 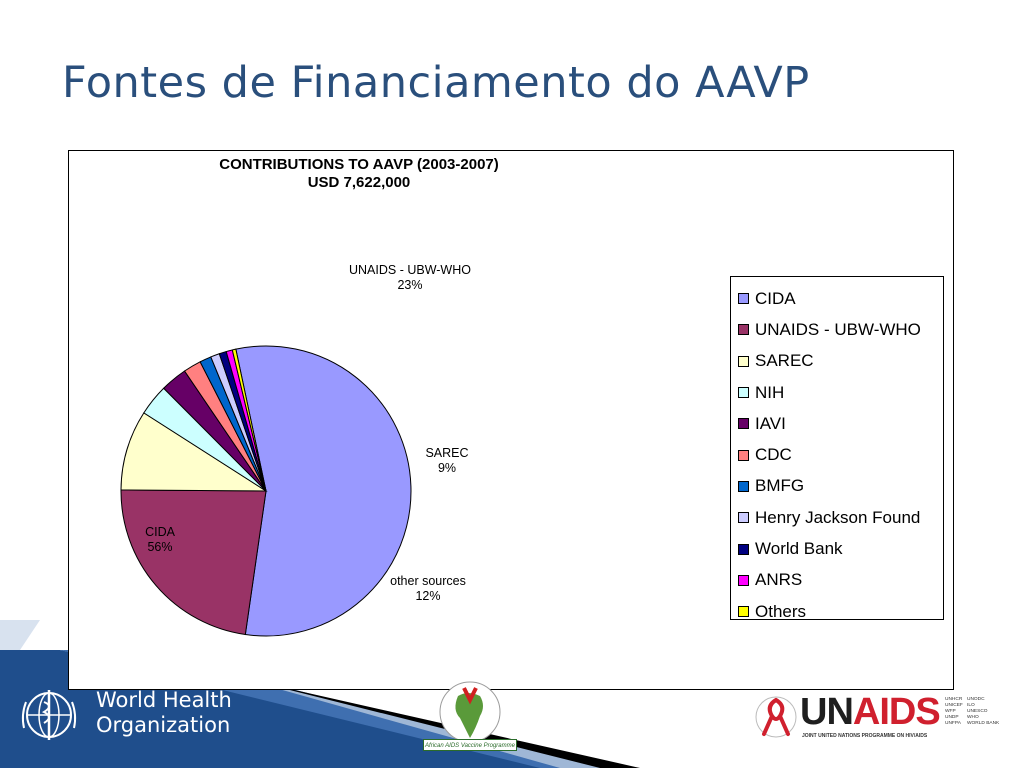 I want to click on who-line1: World Health, so click(x=164, y=700).